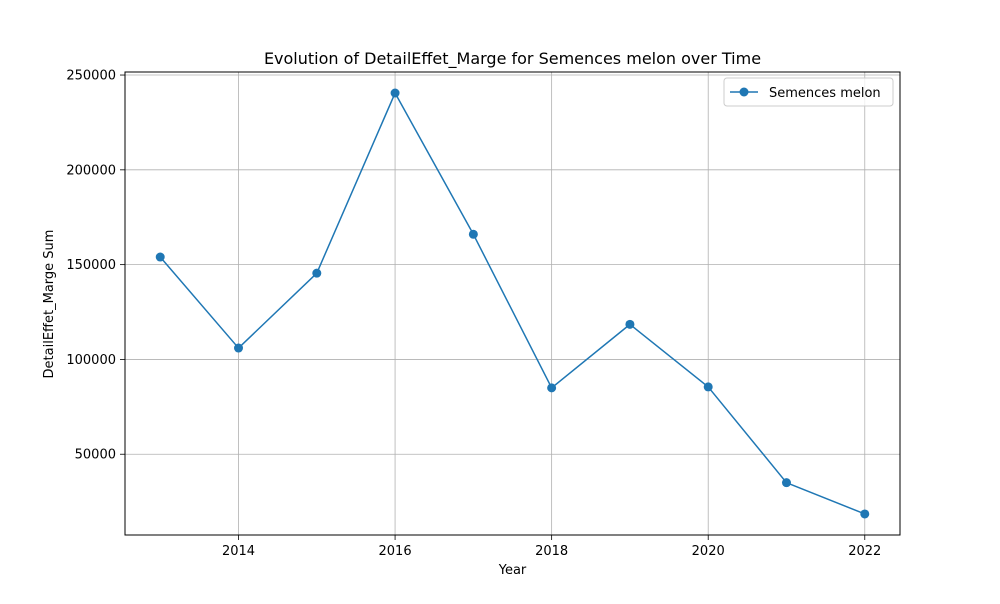 The width and height of the screenshot is (1000, 604). Describe the element at coordinates (395, 551) in the screenshot. I see `x-tick-label: 2016` at that location.